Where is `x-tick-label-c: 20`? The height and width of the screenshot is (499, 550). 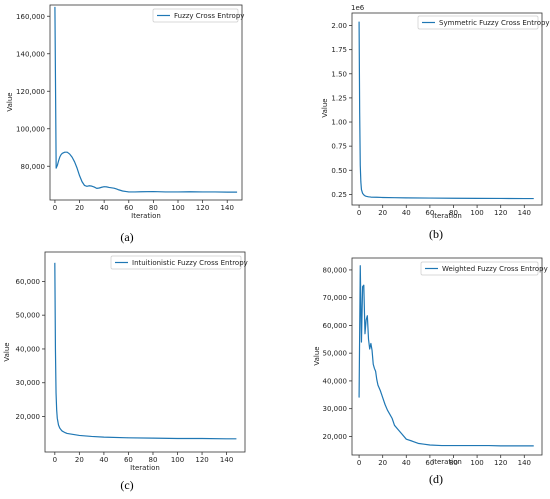
x-tick-label-c: 20 is located at coordinates (79, 460).